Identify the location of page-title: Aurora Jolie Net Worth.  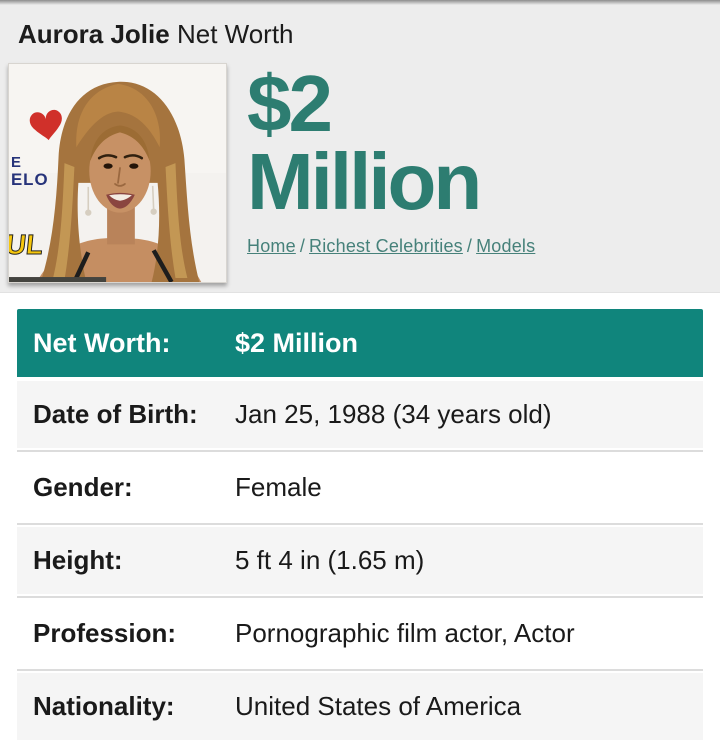
(360, 34).